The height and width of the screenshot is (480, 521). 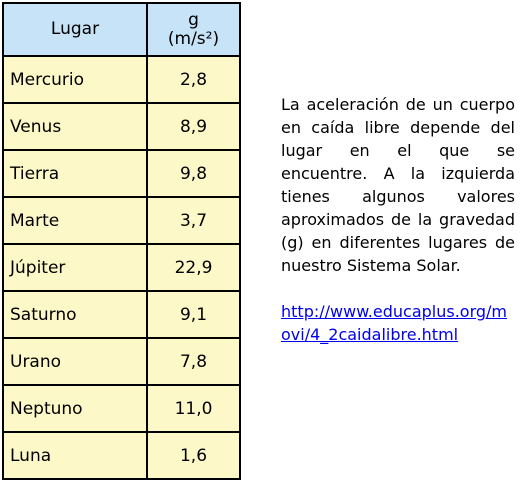 What do you see at coordinates (193, 19) in the screenshot?
I see `header-g-symbol: g` at bounding box center [193, 19].